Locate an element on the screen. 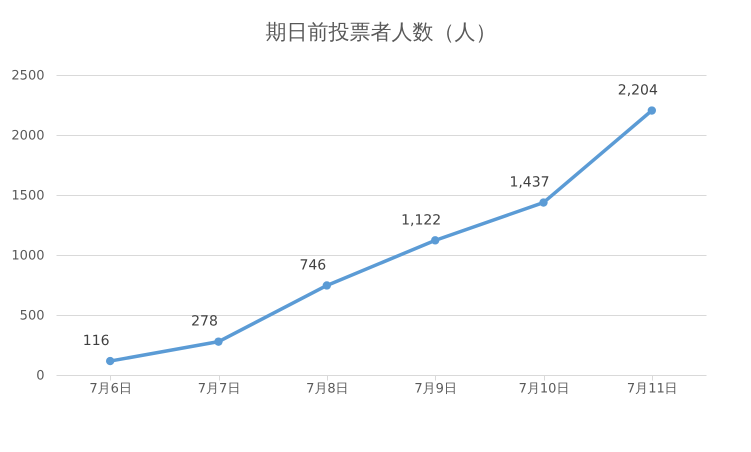 This screenshot has width=751, height=452. x-tick-label: 7月9日 is located at coordinates (435, 389).